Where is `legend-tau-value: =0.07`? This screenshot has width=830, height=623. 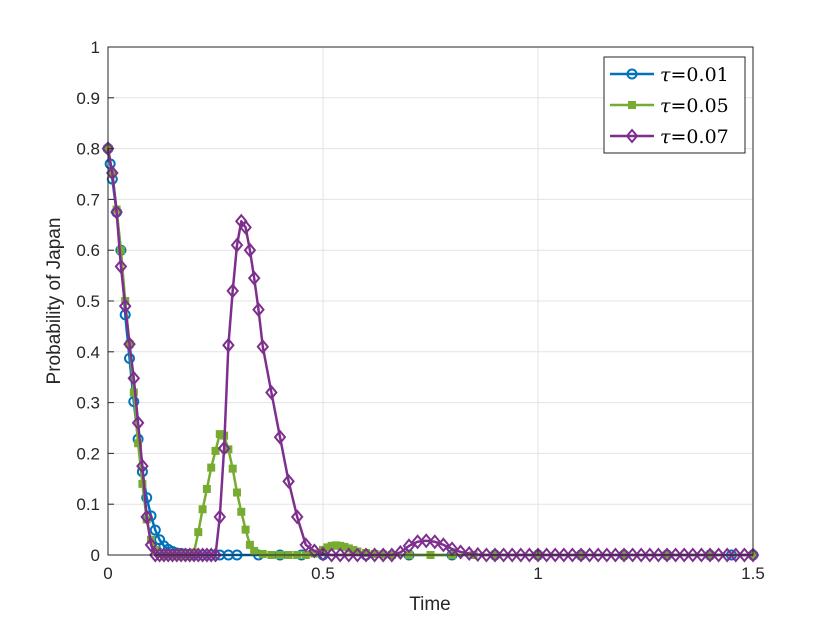 legend-tau-value: =0.07 is located at coordinates (700, 137).